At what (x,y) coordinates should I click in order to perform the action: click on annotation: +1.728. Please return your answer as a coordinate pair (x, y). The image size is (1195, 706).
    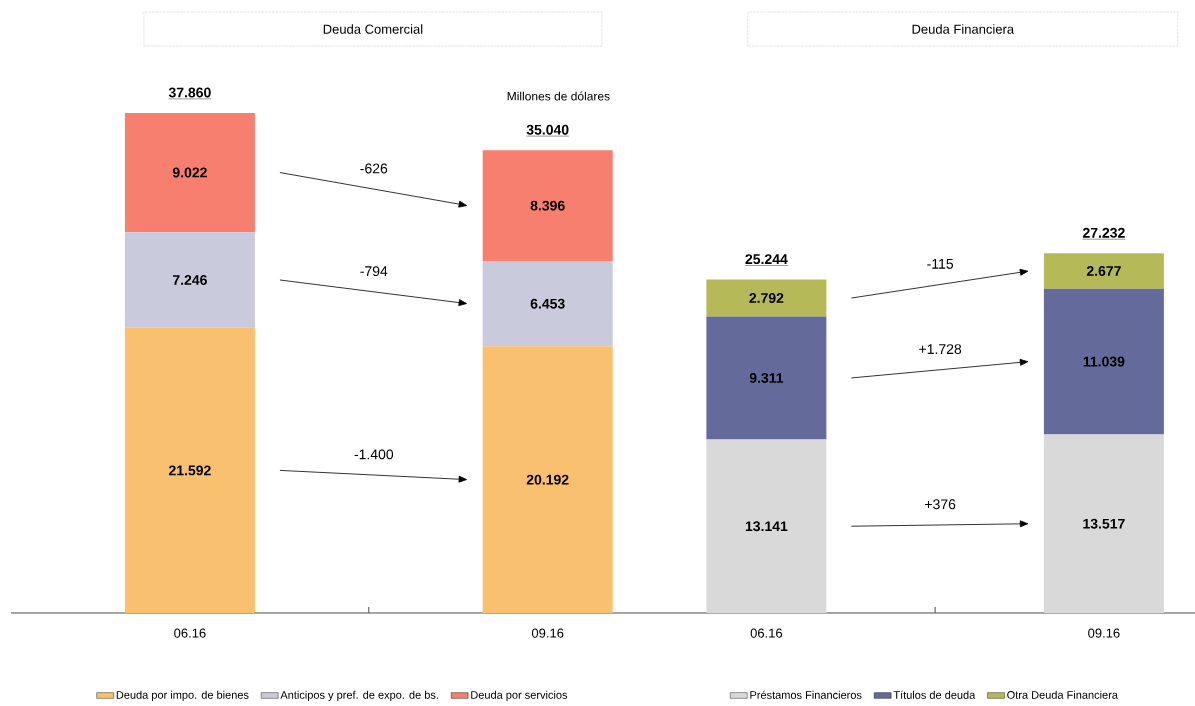
    Looking at the image, I should click on (940, 349).